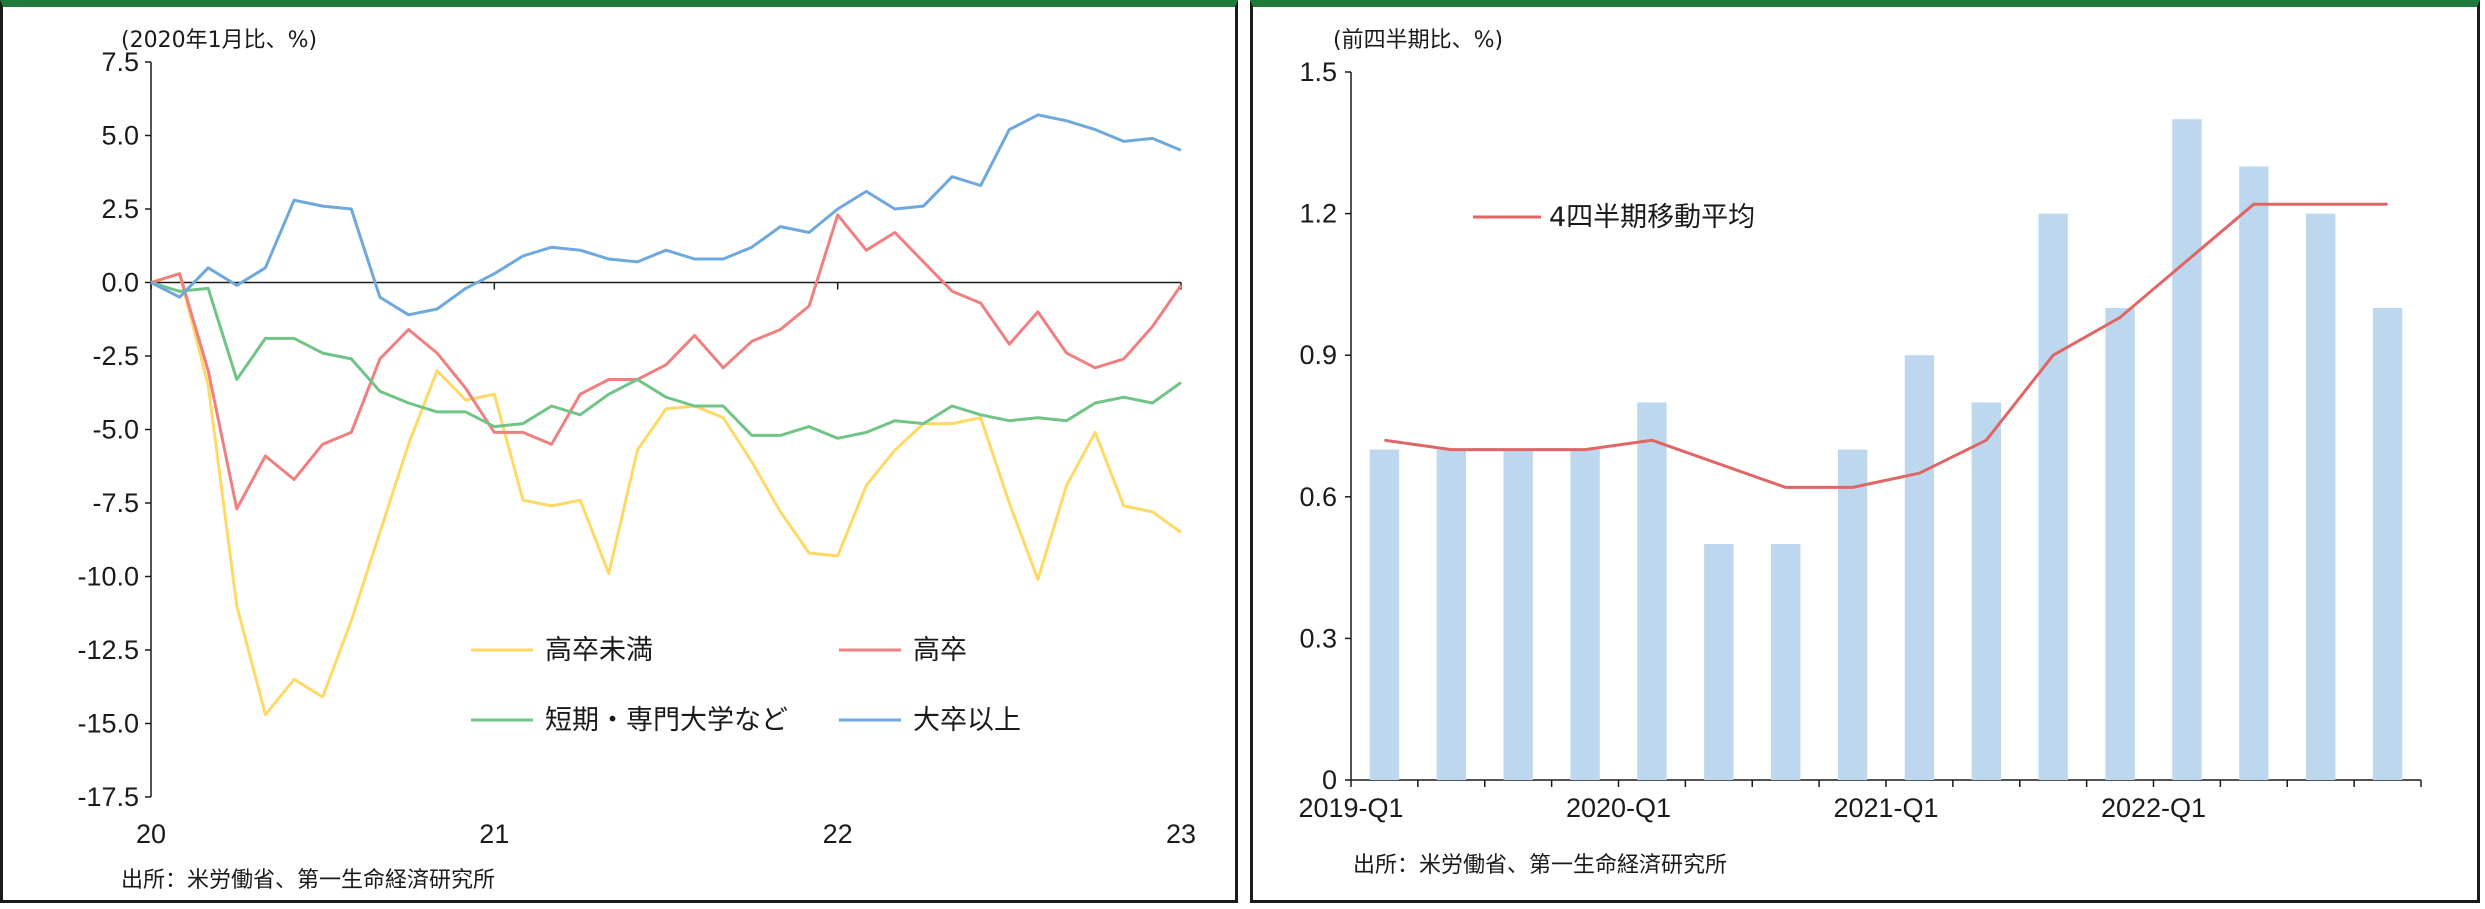 The height and width of the screenshot is (909, 2485). What do you see at coordinates (967, 720) in the screenshot?
I see `legend-label-bachelors-plus: 大卒以上` at bounding box center [967, 720].